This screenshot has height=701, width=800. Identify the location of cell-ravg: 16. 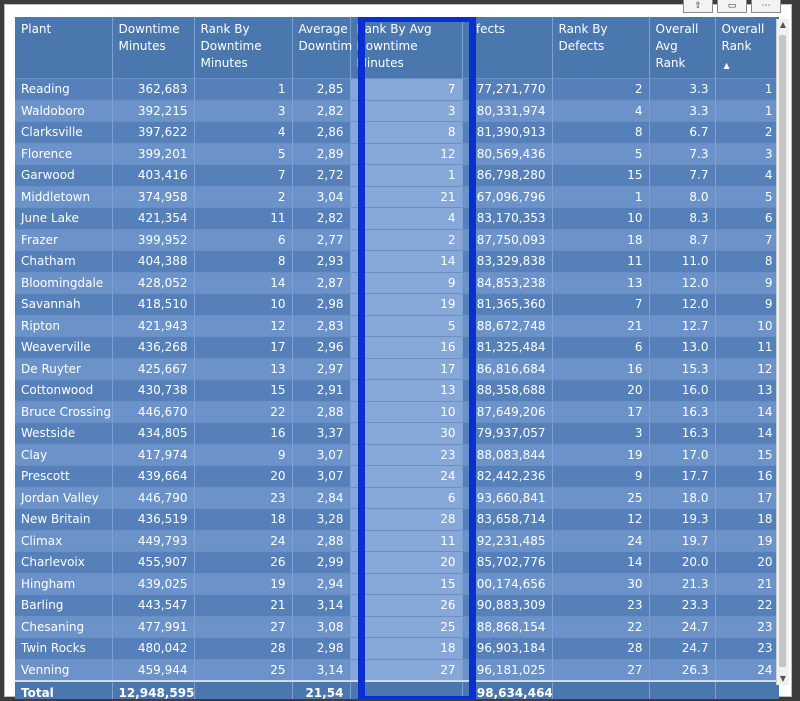
(406, 347).